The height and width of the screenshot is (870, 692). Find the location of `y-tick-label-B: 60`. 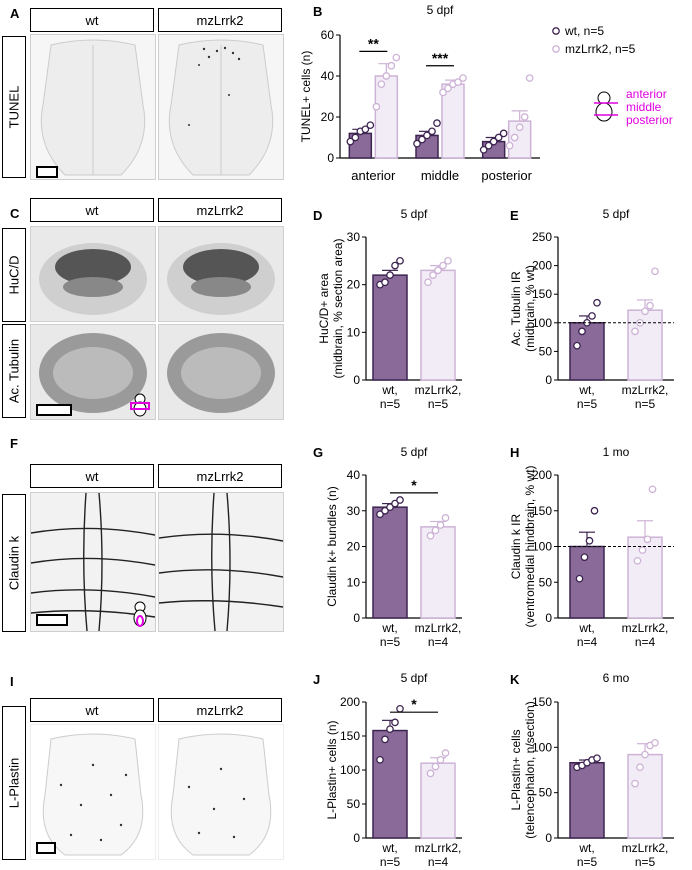

y-tick-label-B: 60 is located at coordinates (328, 35).